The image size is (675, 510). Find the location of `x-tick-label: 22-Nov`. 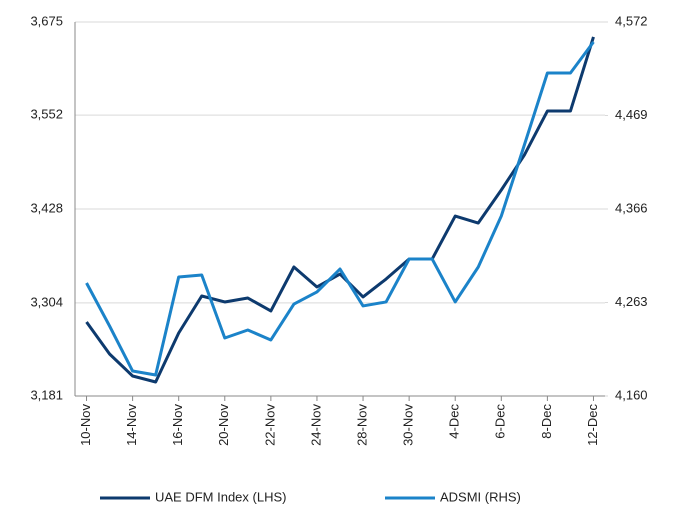

x-tick-label: 22-Nov is located at coordinates (269, 425).